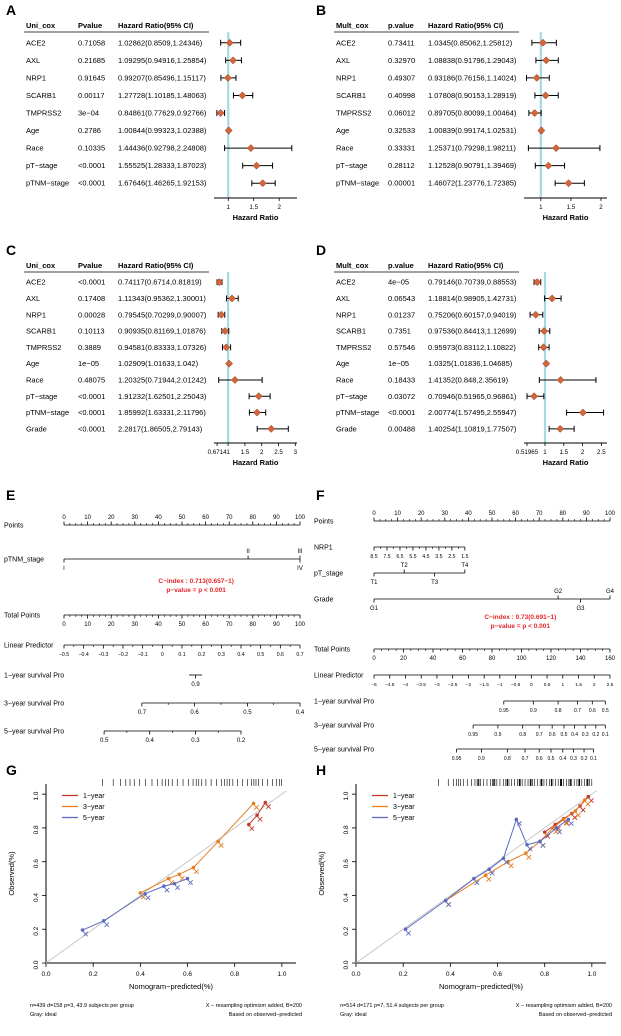 The height and width of the screenshot is (1036, 621). I want to click on hazard-ratio-ci: 0.93186(0.76156,1.14024), so click(472, 77).